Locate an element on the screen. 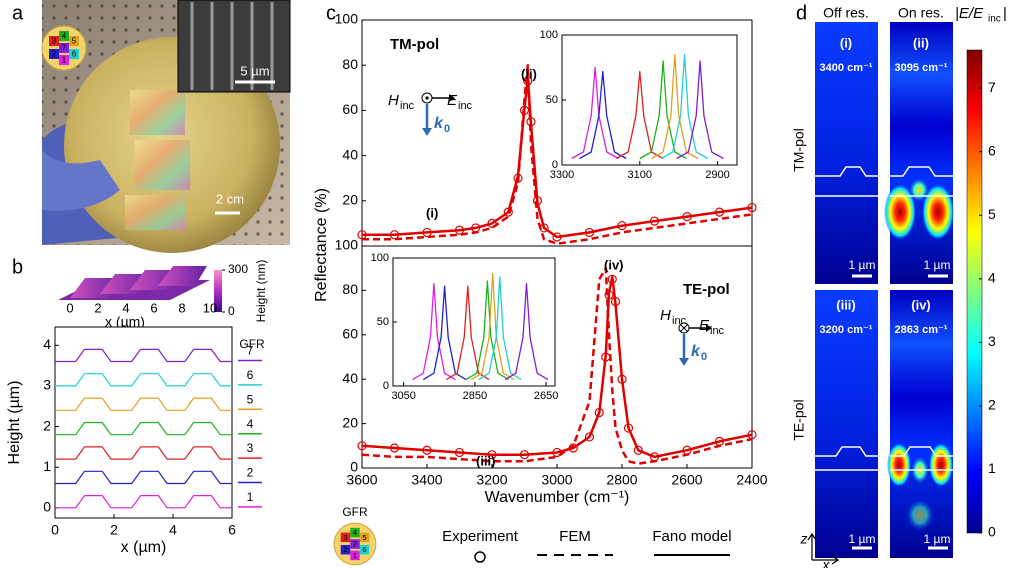 The width and height of the screenshot is (1010, 568). colorbar-label-sub: inc is located at coordinates (994, 19).